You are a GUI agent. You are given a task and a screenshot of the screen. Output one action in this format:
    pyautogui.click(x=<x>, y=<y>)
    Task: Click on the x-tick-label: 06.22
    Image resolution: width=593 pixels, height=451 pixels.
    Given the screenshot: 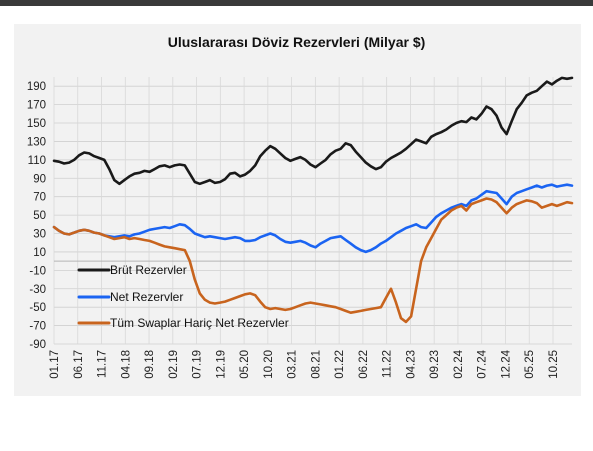 What is the action you would take?
    pyautogui.click(x=364, y=364)
    